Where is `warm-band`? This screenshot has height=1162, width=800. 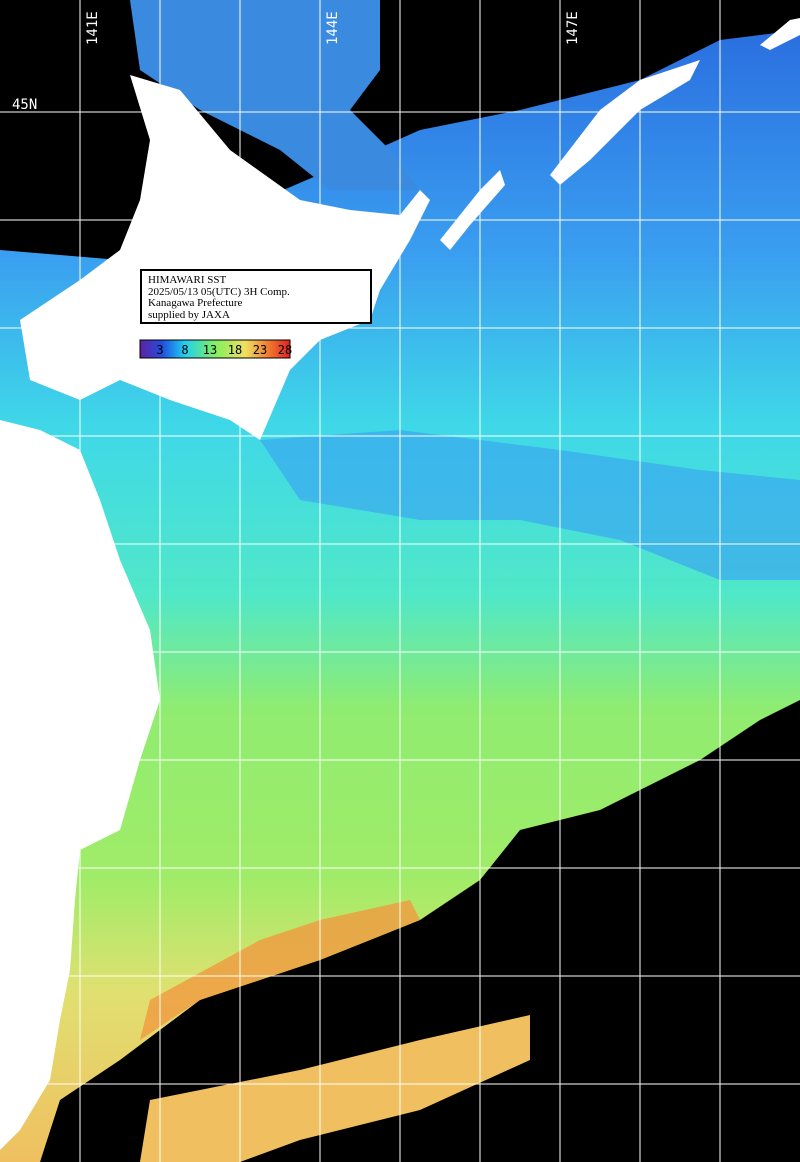 warm-band is located at coordinates (280, 970).